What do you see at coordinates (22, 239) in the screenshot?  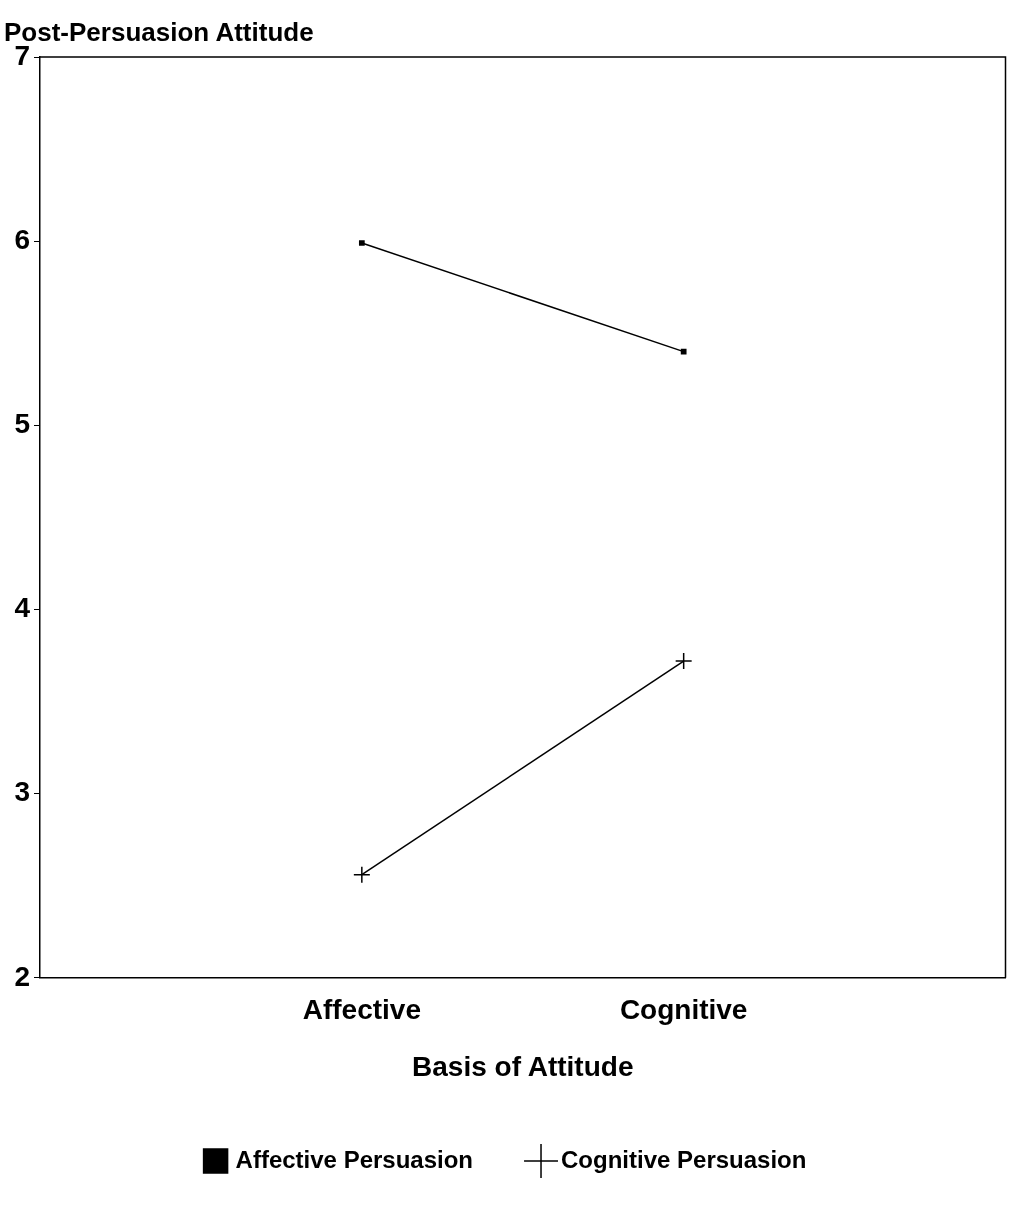 I see `y-tick-label: 6` at bounding box center [22, 239].